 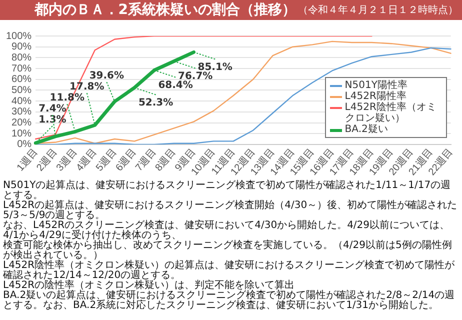 I want to click on y-tick-label: 20%, so click(x=22, y=123).